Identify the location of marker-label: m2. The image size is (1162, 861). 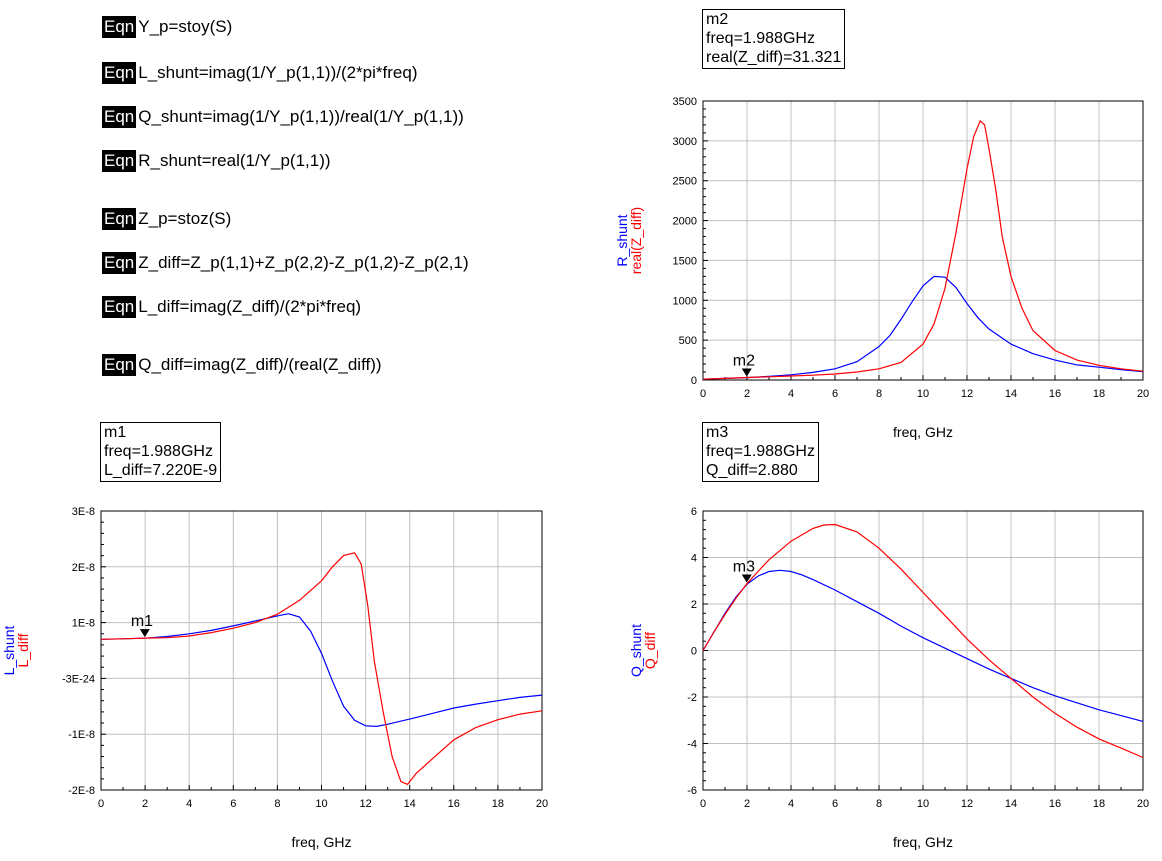
(744, 361).